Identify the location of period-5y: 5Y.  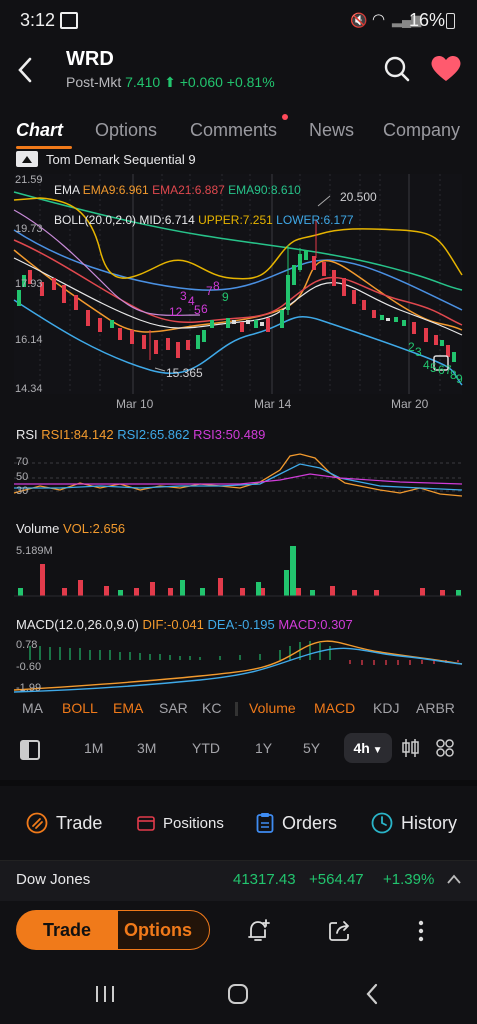
(312, 748).